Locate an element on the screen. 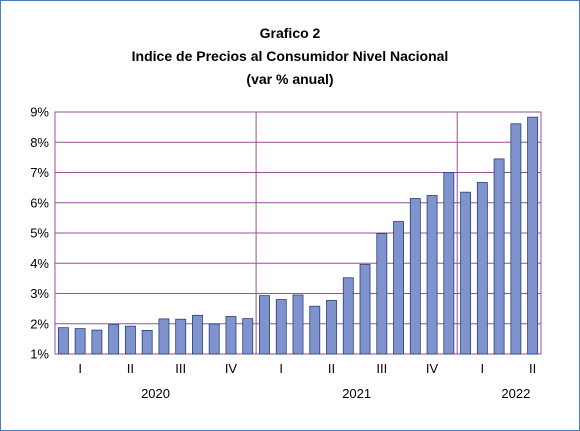 This screenshot has height=431, width=580. chart-title: Grafico 2 is located at coordinates (290, 33).